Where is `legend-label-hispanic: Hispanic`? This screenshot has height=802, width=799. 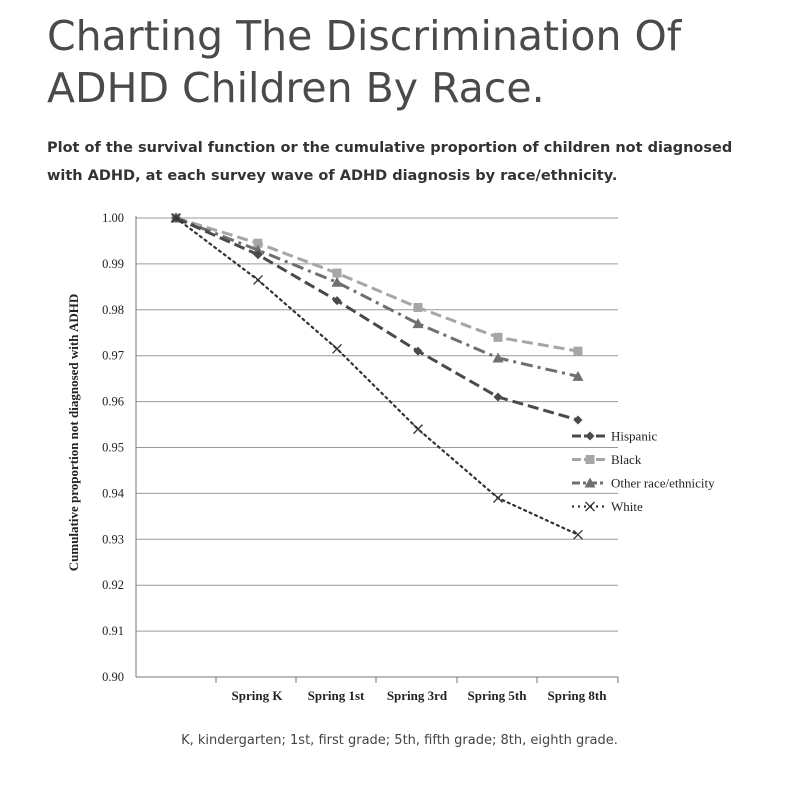
legend-label-hispanic: Hispanic is located at coordinates (634, 436).